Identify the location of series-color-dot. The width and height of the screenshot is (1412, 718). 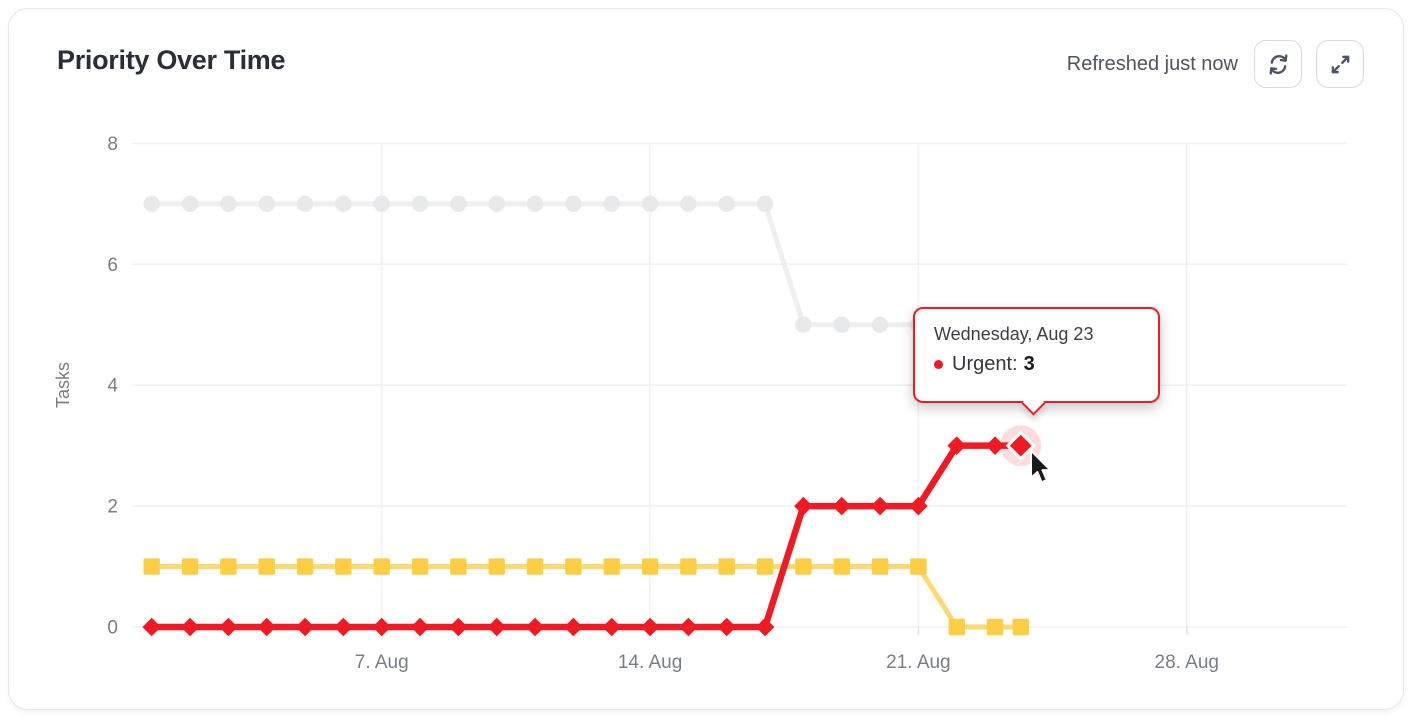
(938, 364).